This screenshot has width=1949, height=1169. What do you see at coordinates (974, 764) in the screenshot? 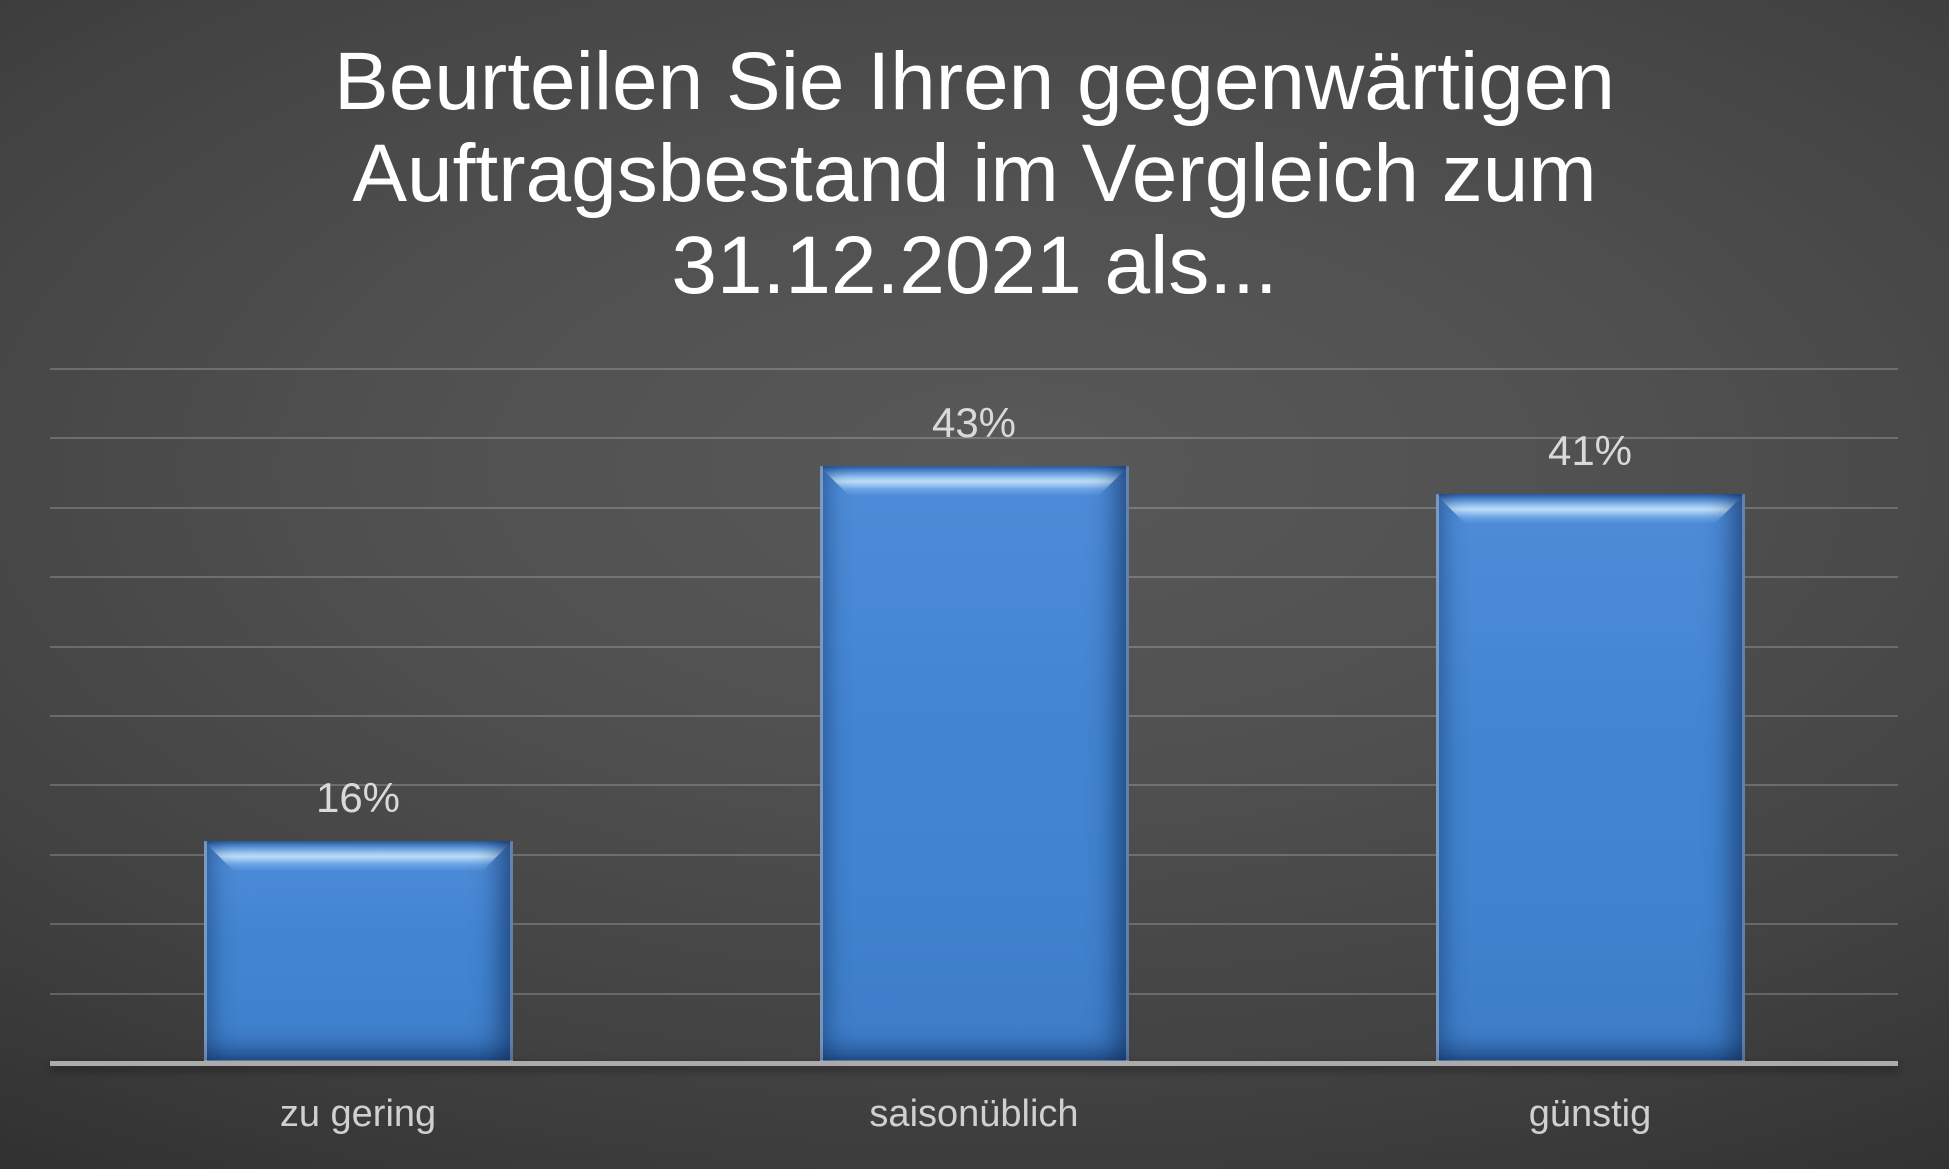
I see `bar-saison-blich` at bounding box center [974, 764].